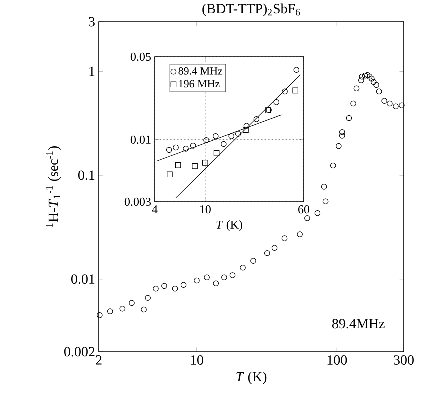  Describe the element at coordinates (200, 71) in the screenshot. I see `legend-label: 89.4 MHz` at that location.